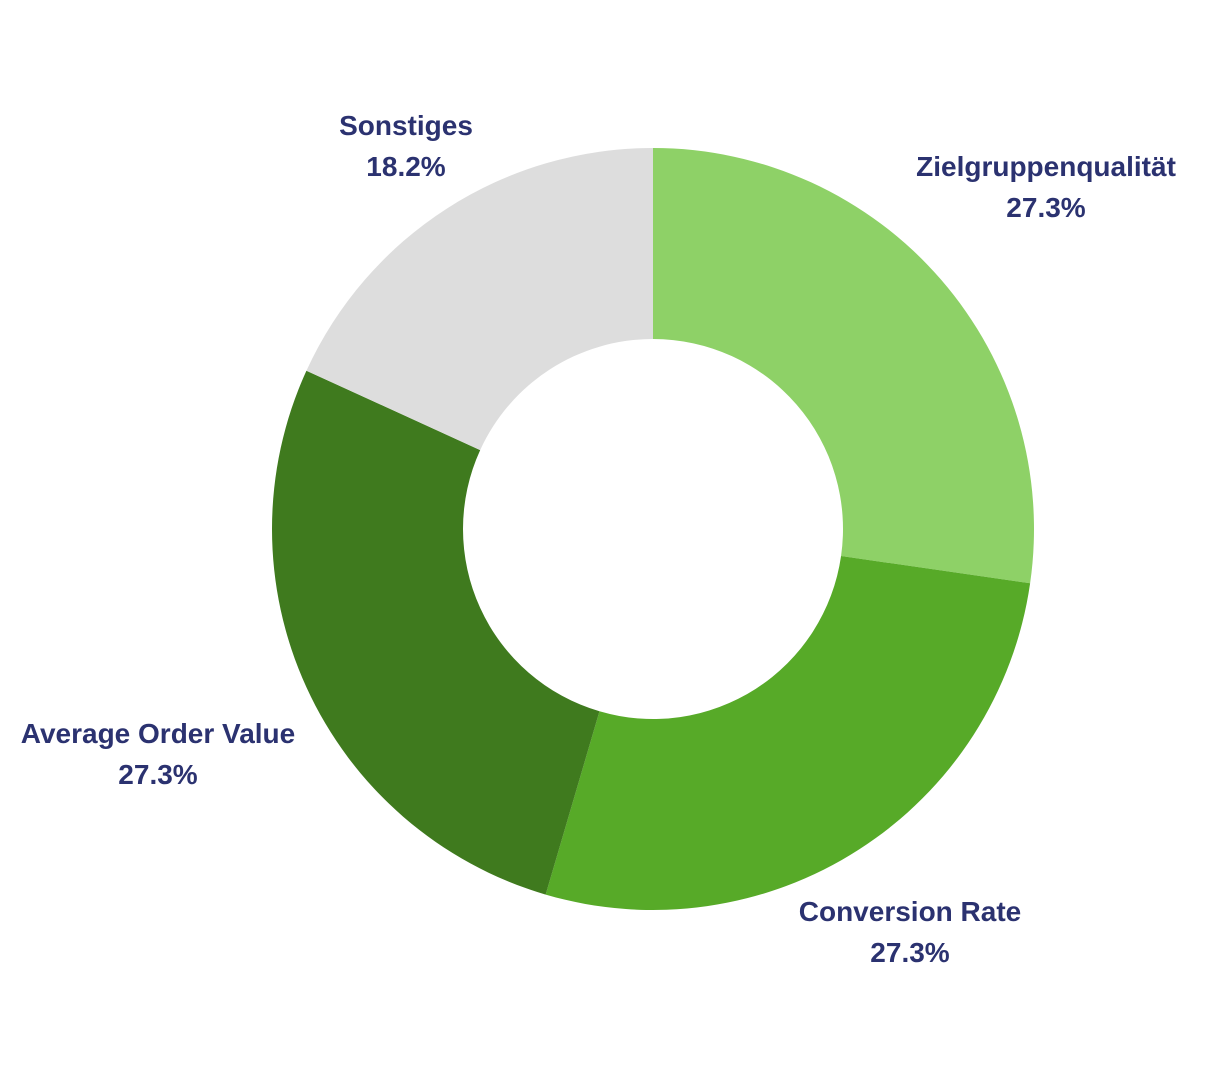 This screenshot has width=1208, height=1081. I want to click on slice-label-average-order-value: Average Order Value, so click(158, 733).